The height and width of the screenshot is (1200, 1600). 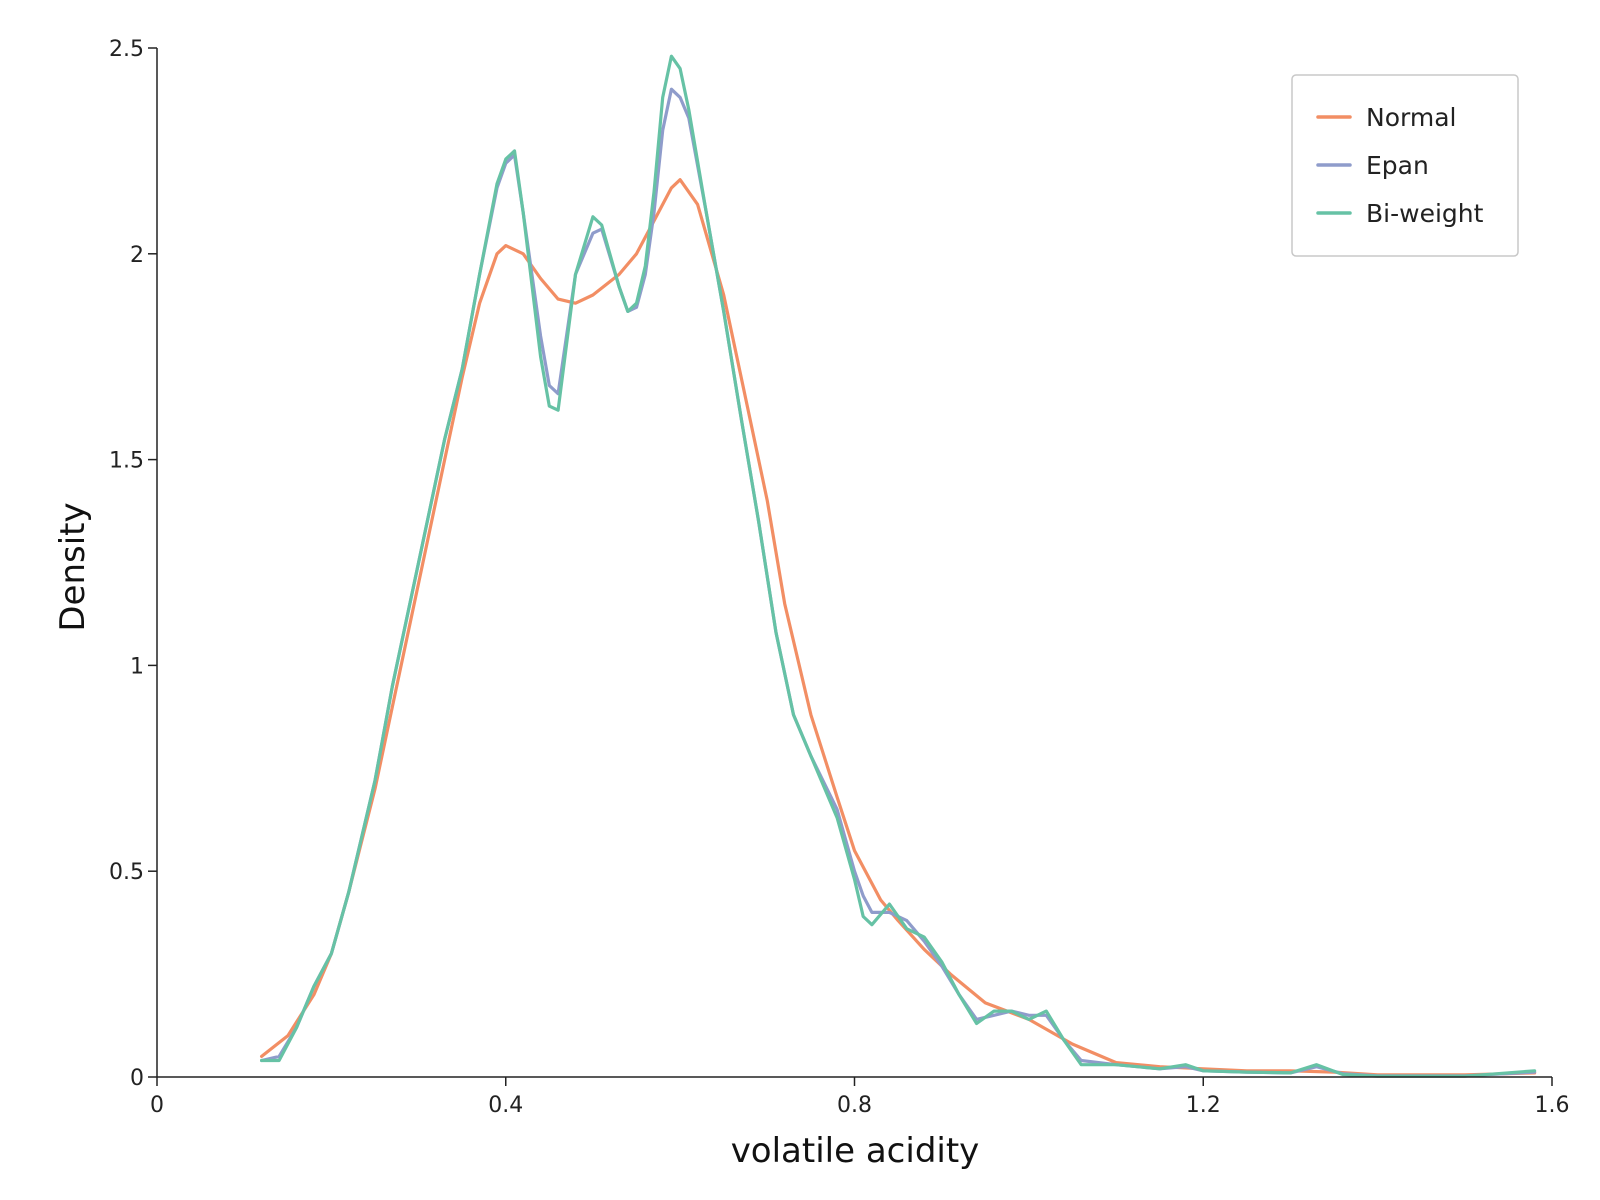 What do you see at coordinates (1425, 213) in the screenshot?
I see `legend-label-bi-weight: Bi-weight` at bounding box center [1425, 213].